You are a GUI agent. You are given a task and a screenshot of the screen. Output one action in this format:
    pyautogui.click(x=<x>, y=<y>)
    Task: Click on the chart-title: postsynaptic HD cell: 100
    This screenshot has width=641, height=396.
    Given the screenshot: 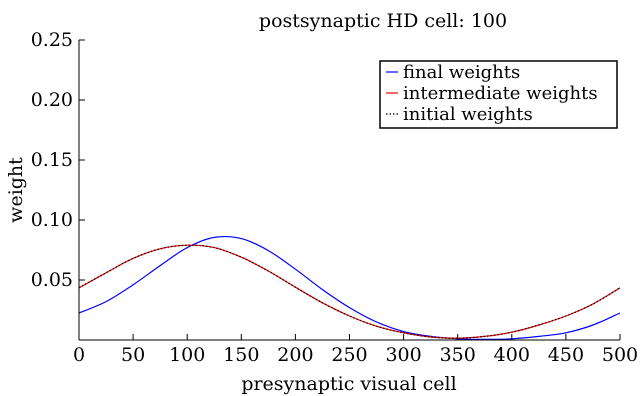 What is the action you would take?
    pyautogui.click(x=383, y=21)
    